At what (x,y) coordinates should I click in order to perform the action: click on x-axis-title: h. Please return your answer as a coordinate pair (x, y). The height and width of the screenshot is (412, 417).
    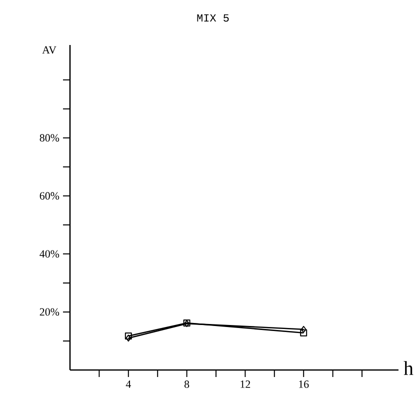
    Looking at the image, I should click on (409, 368).